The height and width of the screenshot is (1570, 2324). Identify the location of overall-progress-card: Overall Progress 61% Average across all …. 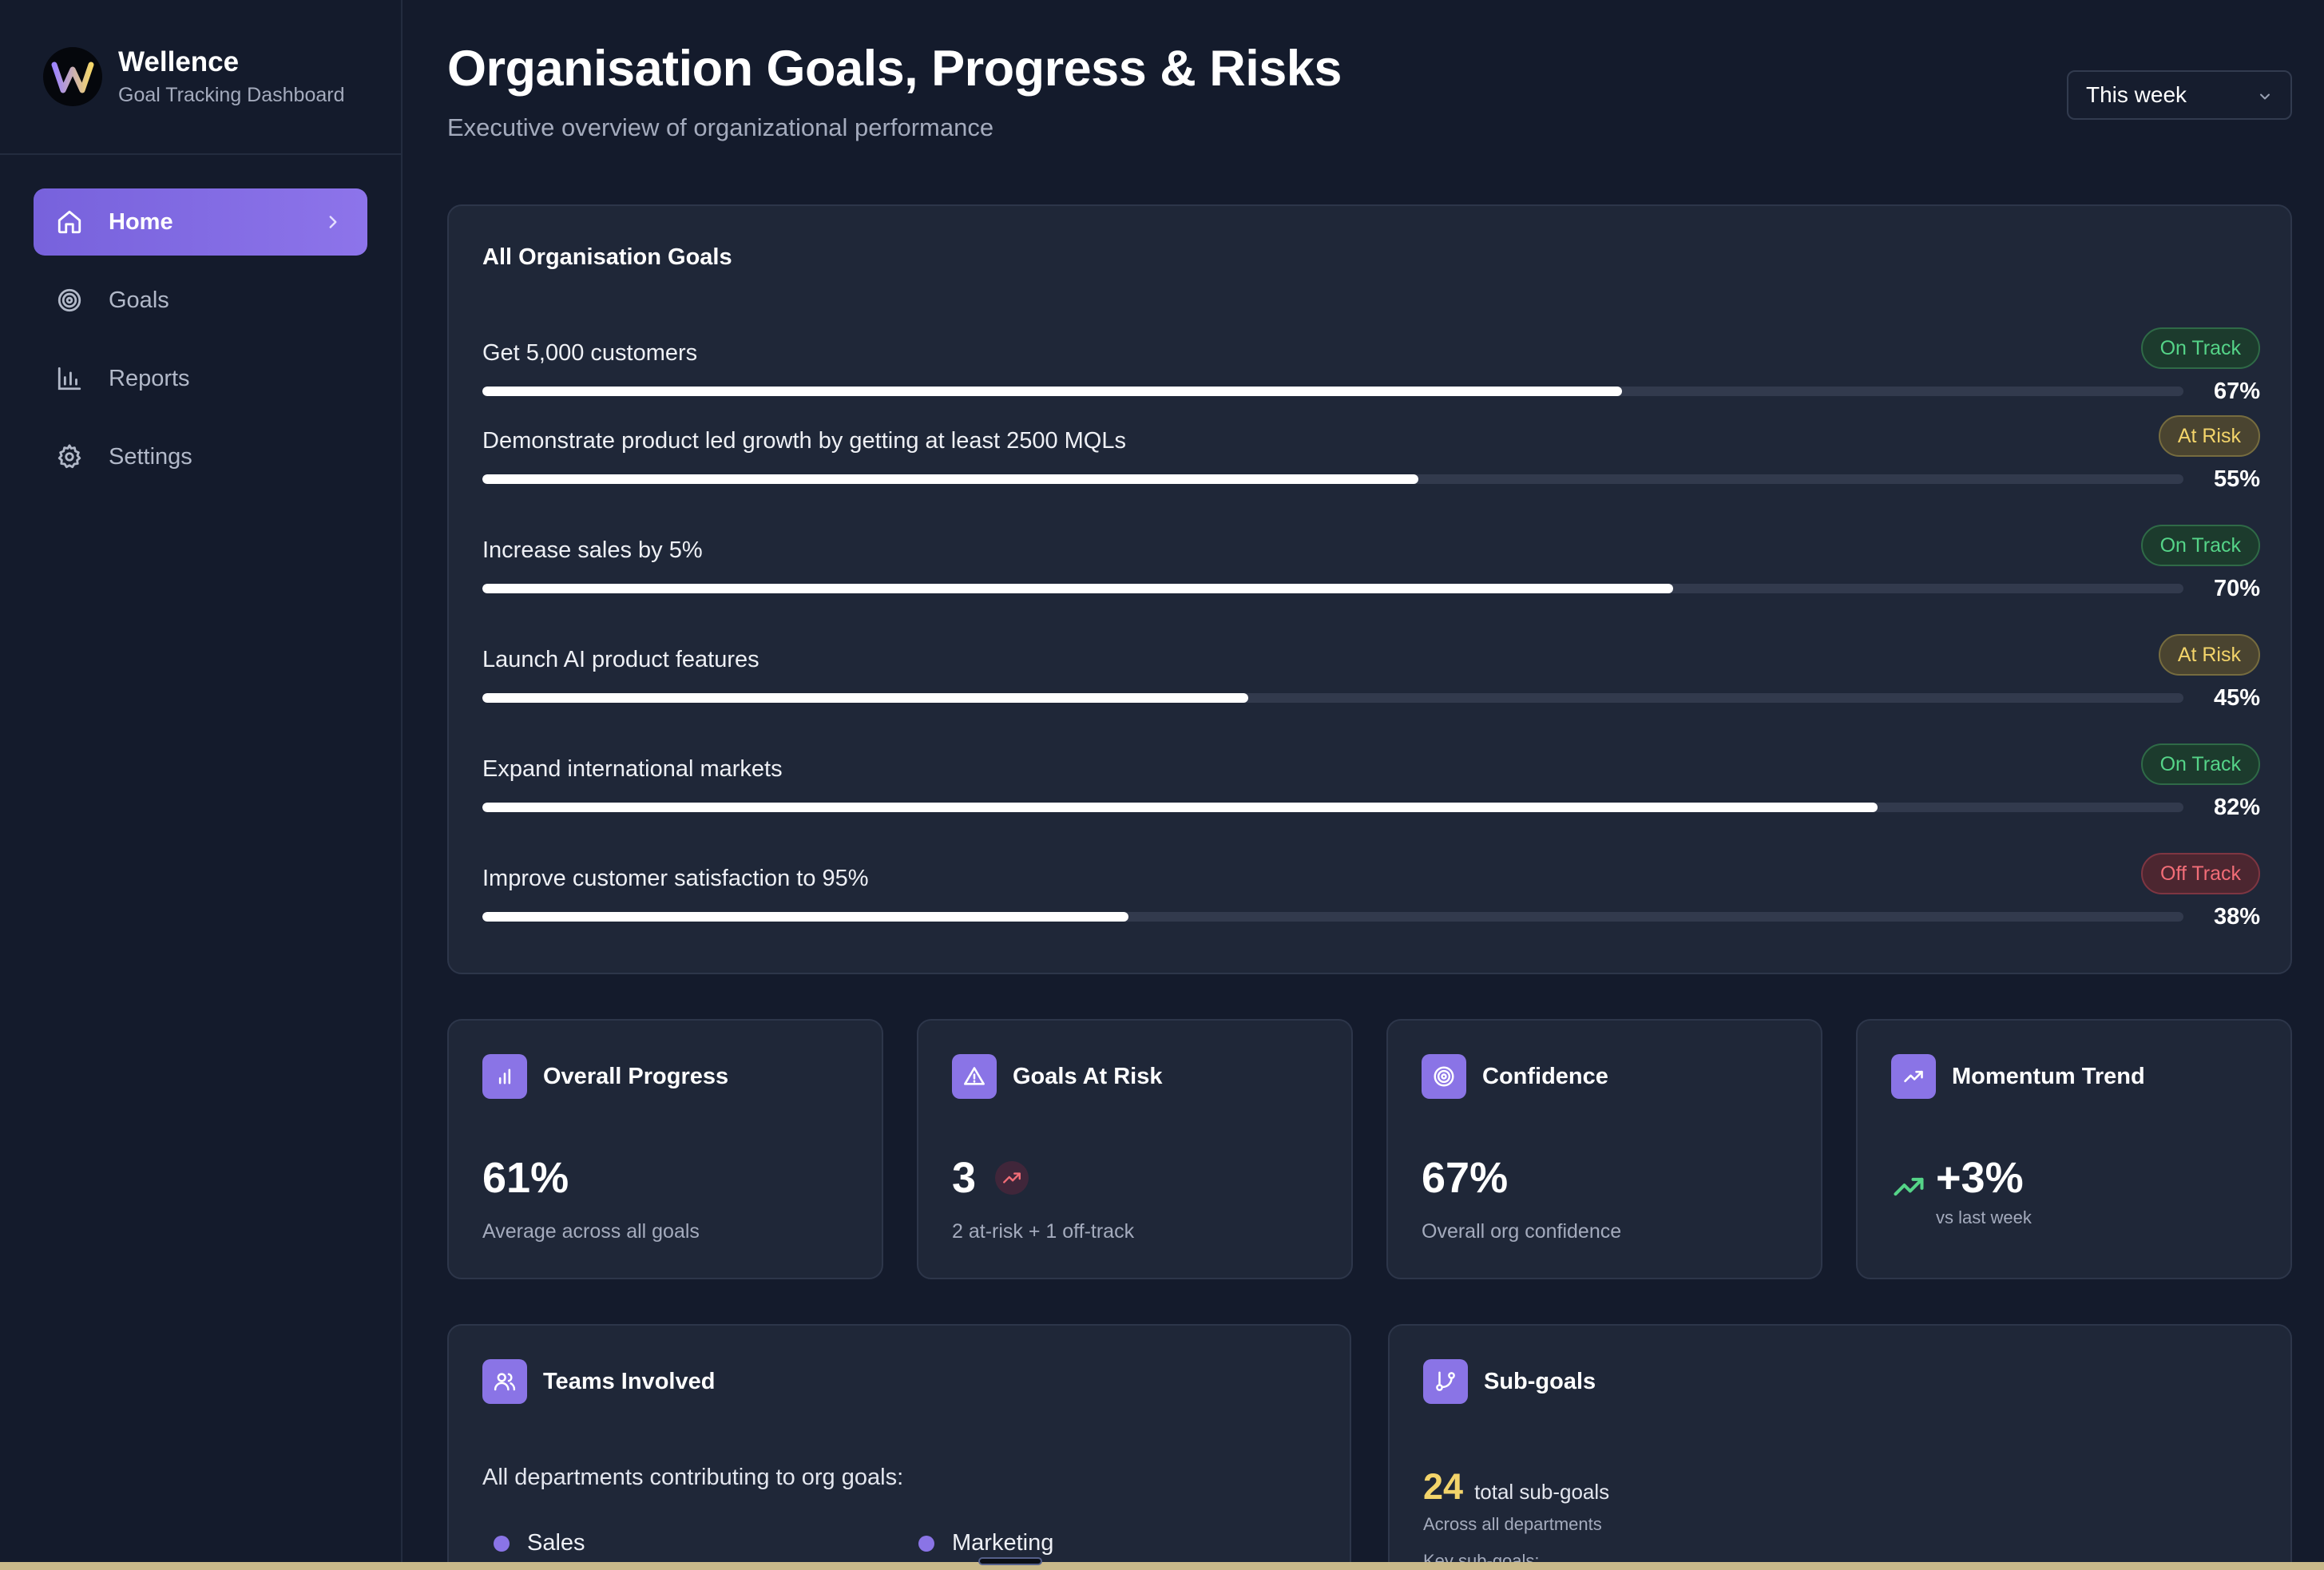
(665, 1149).